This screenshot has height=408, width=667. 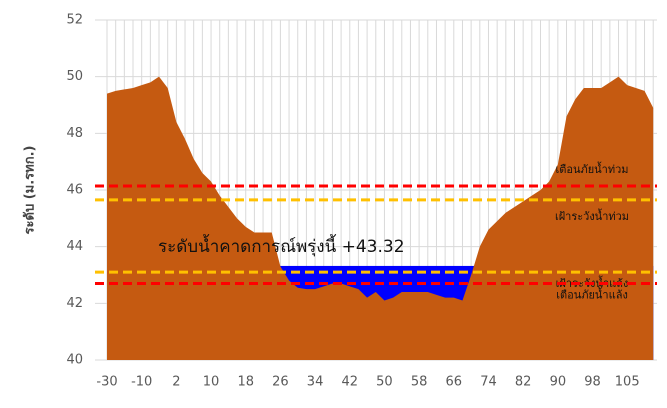 What do you see at coordinates (74, 360) in the screenshot?
I see `y-tick-label: 40` at bounding box center [74, 360].